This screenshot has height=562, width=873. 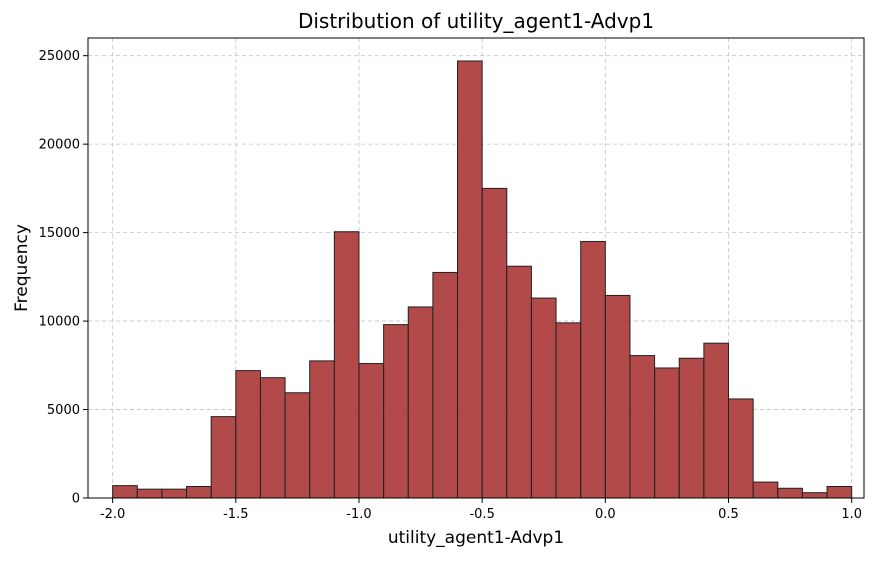 I want to click on x-tick-label: 0.5, so click(x=728, y=514).